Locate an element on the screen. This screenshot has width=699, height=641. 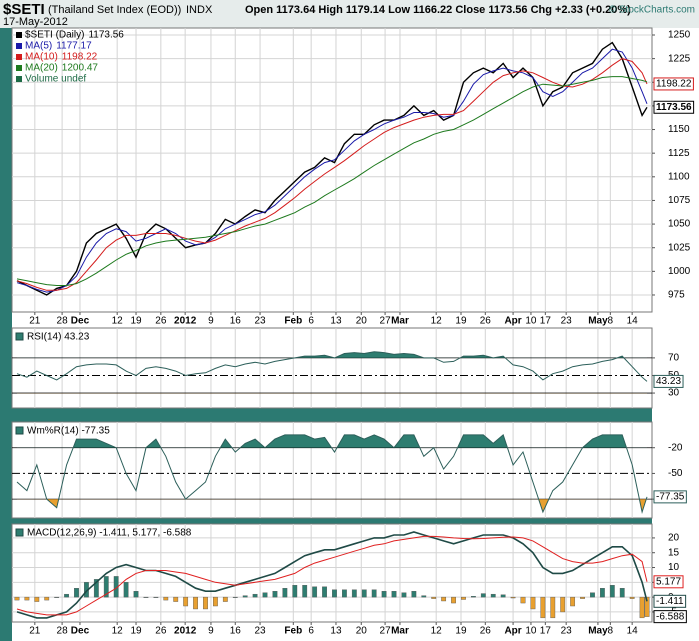
x-tick-label: 8 is located at coordinates (611, 631).